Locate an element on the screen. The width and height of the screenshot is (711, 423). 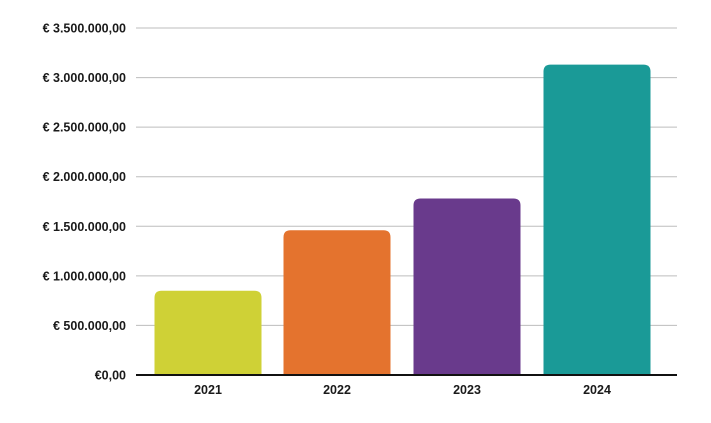
y-tick-label: € 1.000.000,00 is located at coordinates (84, 276).